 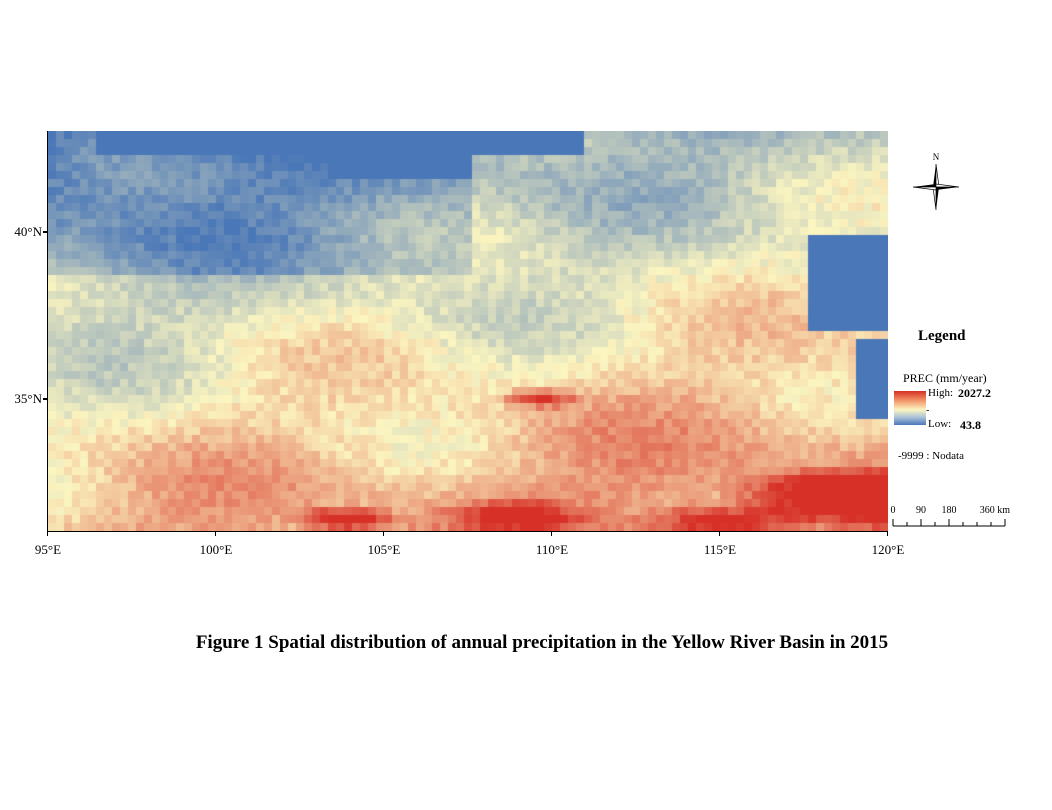 What do you see at coordinates (928, 410) in the screenshot?
I see `legend-mid-tick: -` at bounding box center [928, 410].